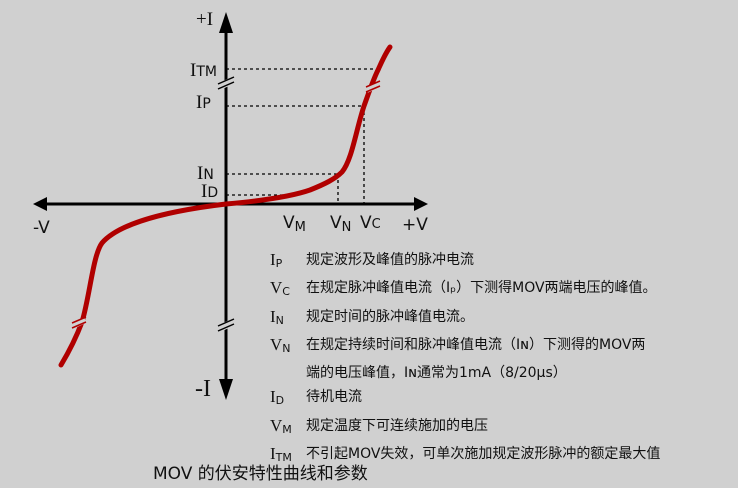 The height and width of the screenshot is (488, 738). I want to click on i-arrow-up, so click(226, 22).